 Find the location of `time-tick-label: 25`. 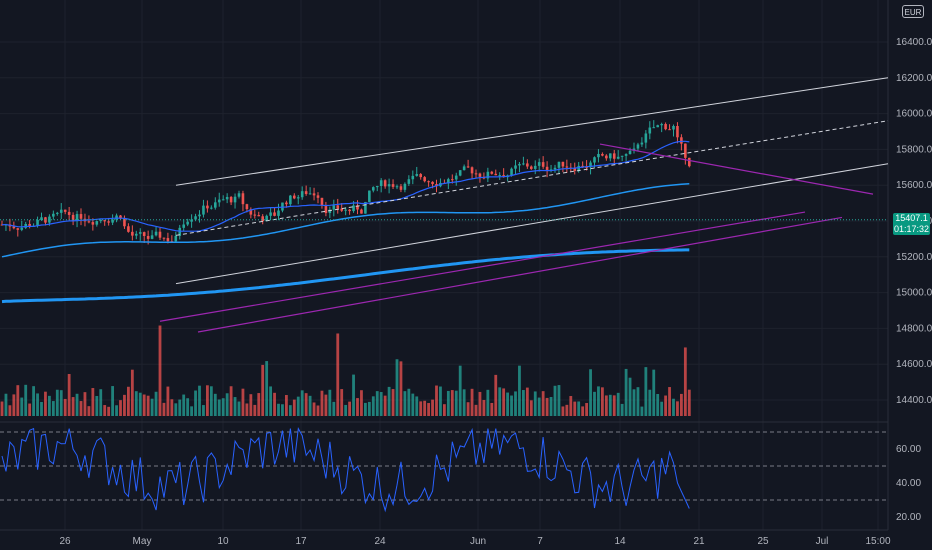

time-tick-label: 25 is located at coordinates (763, 541).